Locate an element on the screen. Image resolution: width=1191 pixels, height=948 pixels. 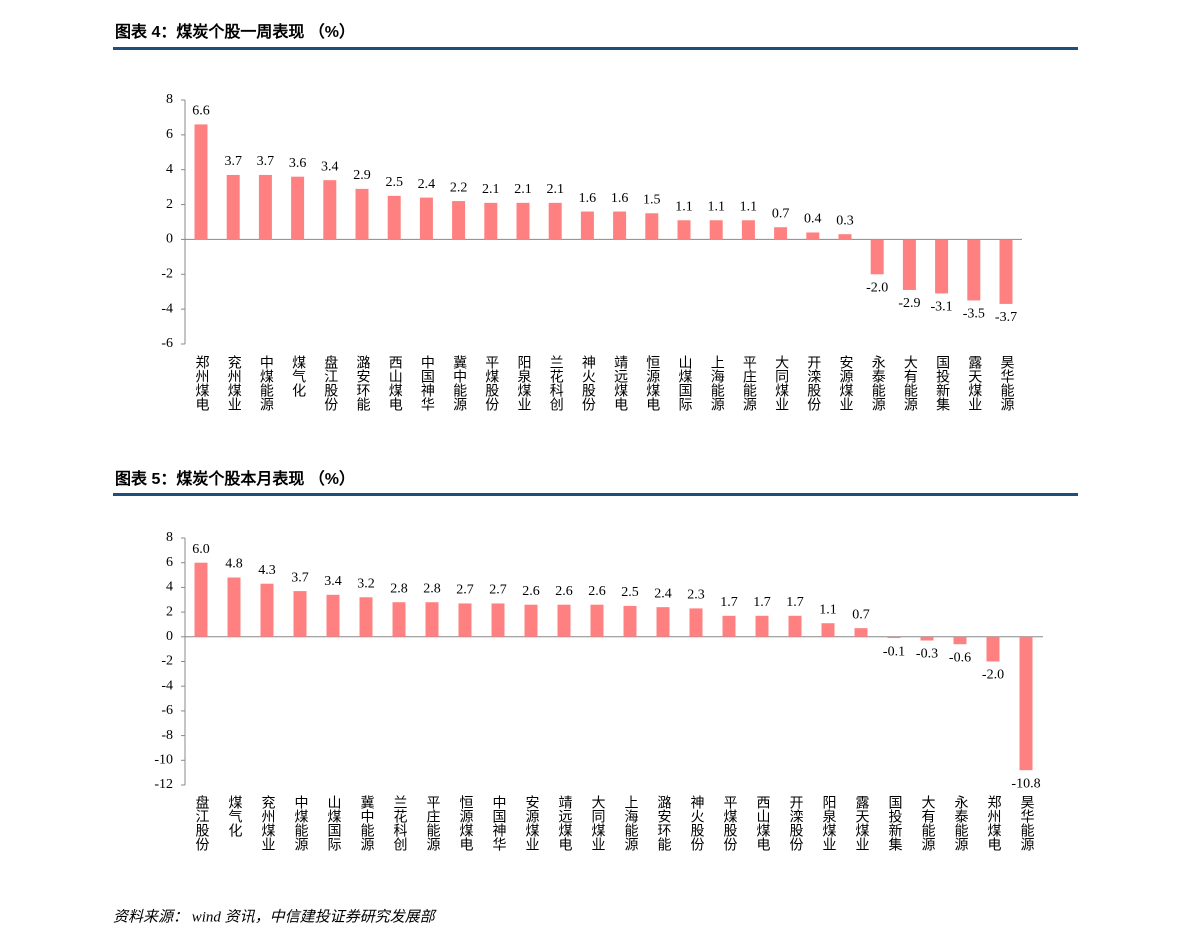
x-tick-label: 露天煤业 is located at coordinates (862, 823).